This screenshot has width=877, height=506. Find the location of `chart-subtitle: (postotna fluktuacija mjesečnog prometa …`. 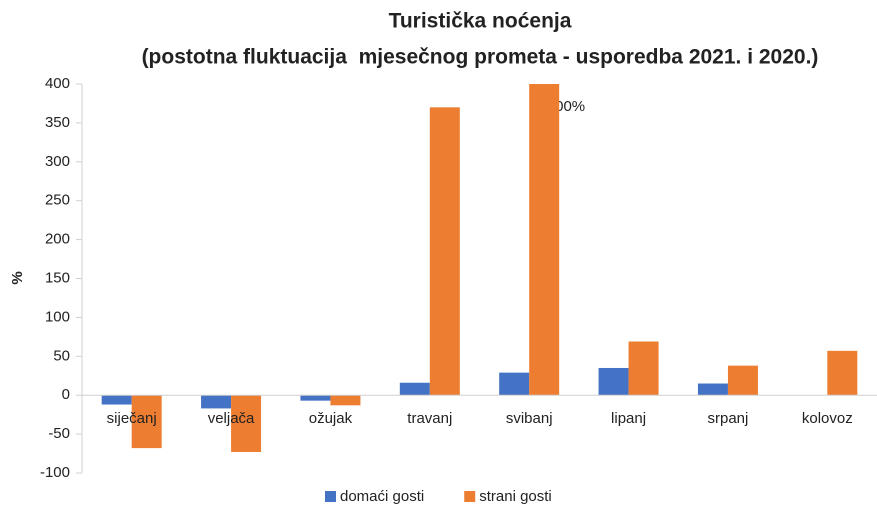

chart-subtitle: (postotna fluktuacija mjesečnog prometa … is located at coordinates (480, 57).